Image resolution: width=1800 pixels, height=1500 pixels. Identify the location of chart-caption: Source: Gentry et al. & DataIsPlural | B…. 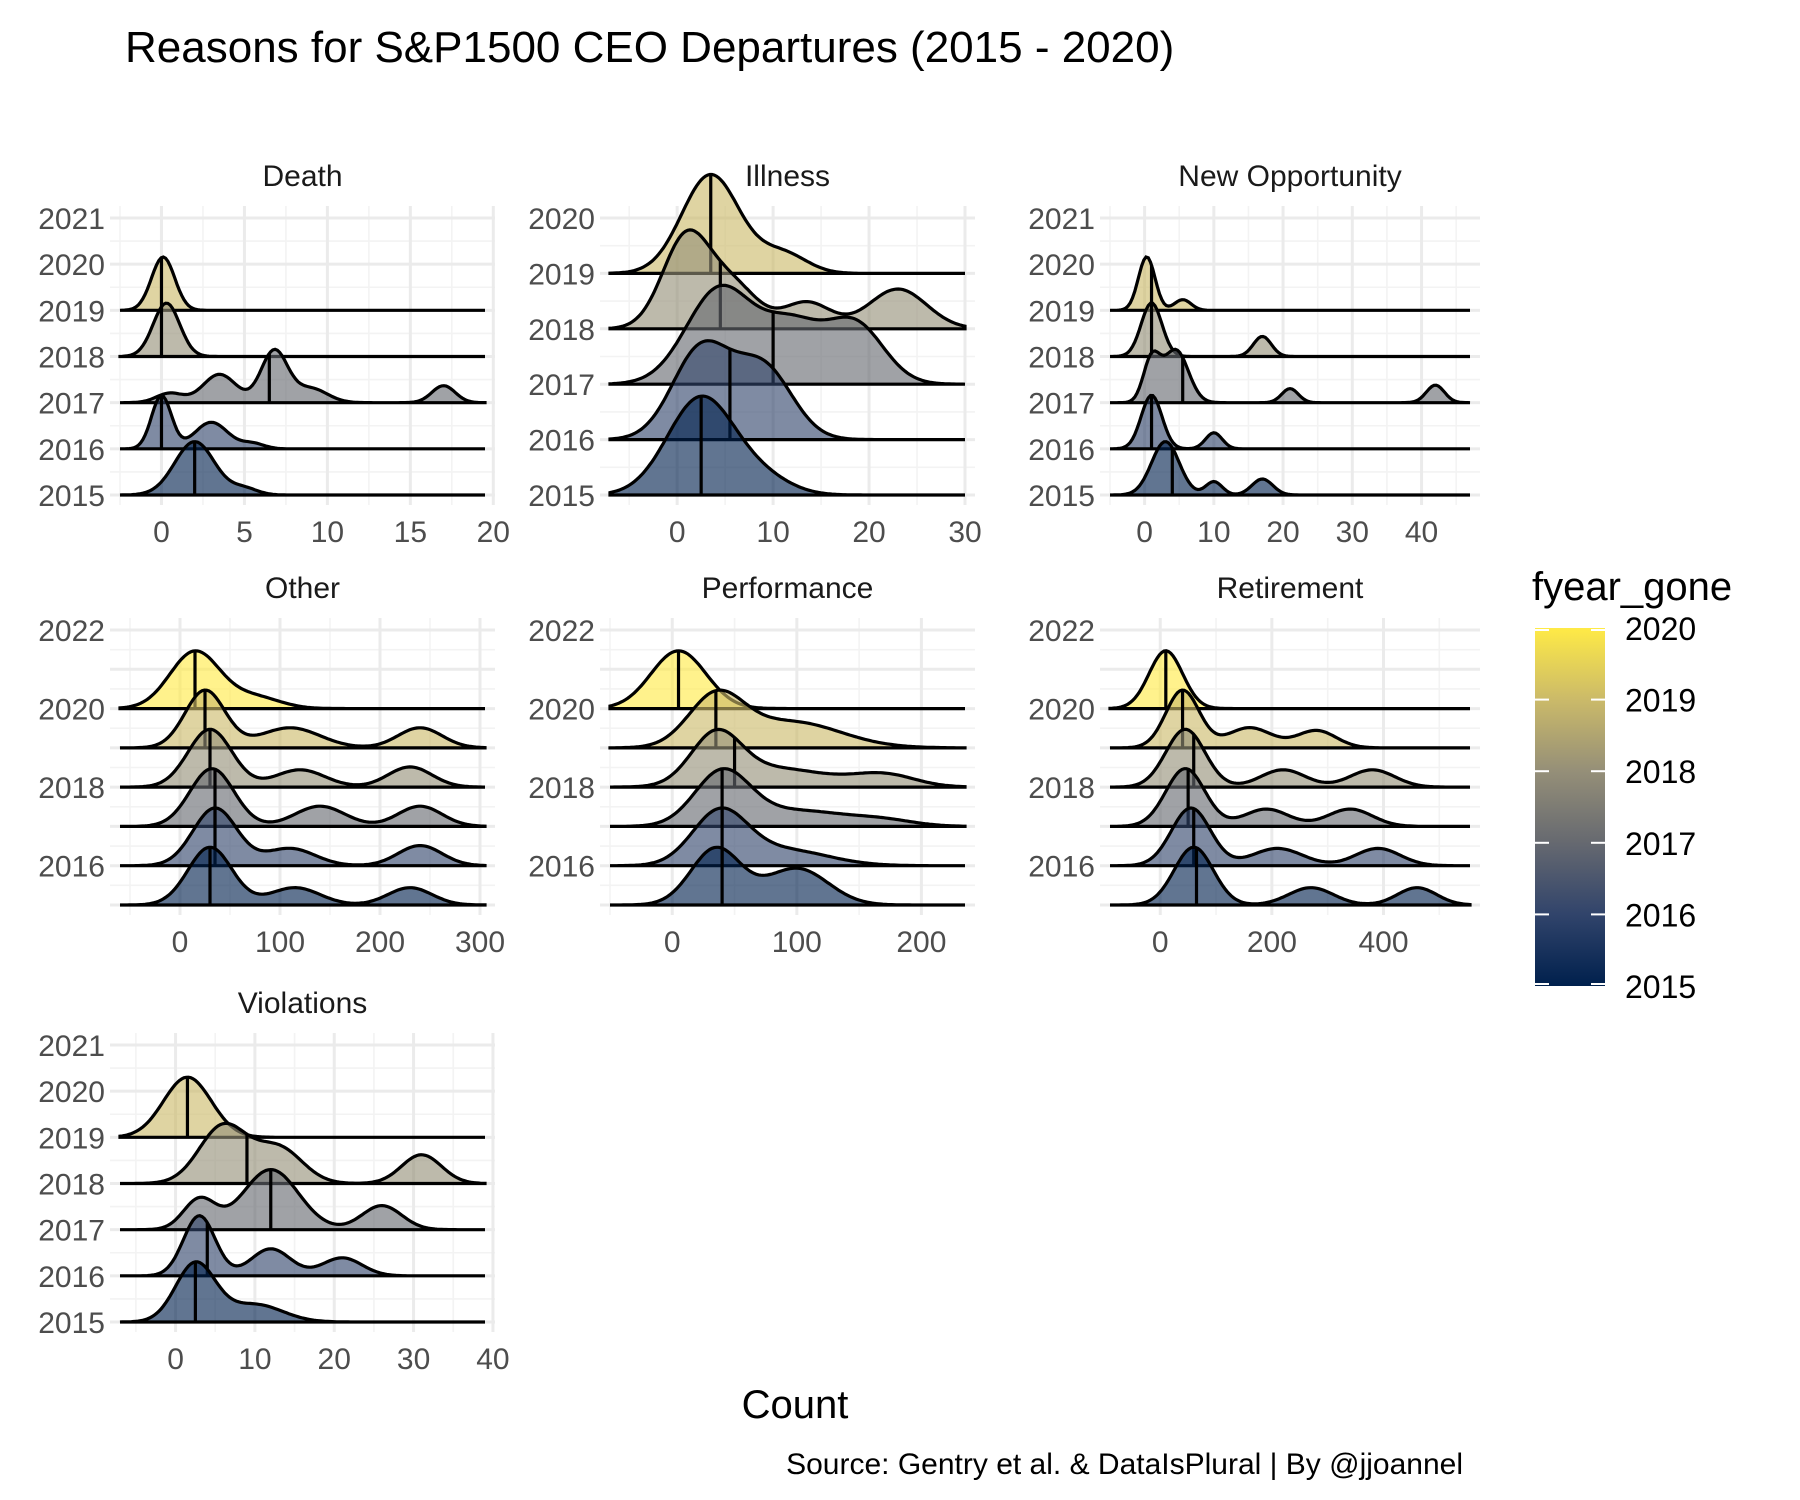
(1124, 1464).